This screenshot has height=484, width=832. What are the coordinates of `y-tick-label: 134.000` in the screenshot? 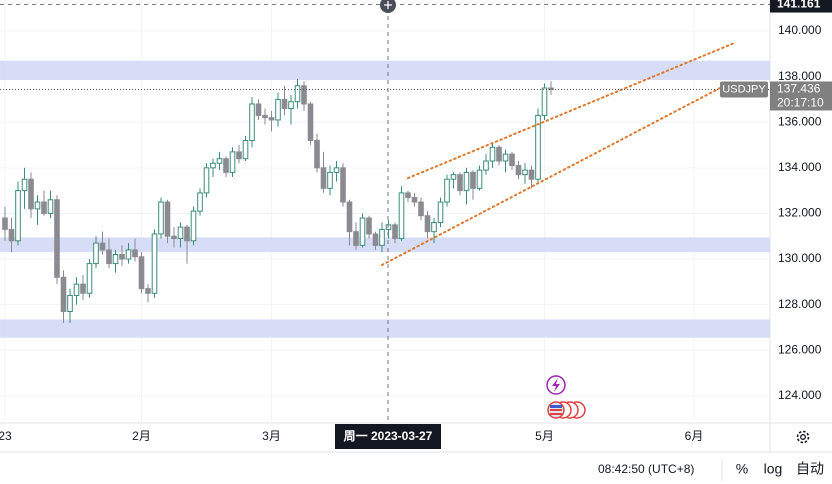 It's located at (800, 167).